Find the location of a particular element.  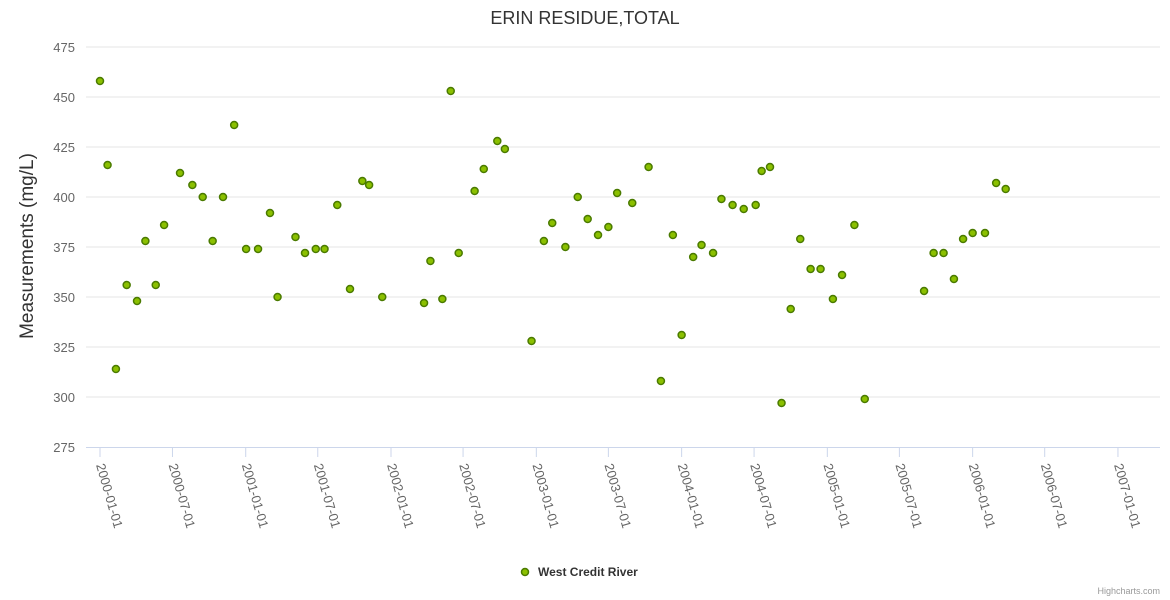

x-tick-label: 2000-07-01 is located at coordinates (182, 496).